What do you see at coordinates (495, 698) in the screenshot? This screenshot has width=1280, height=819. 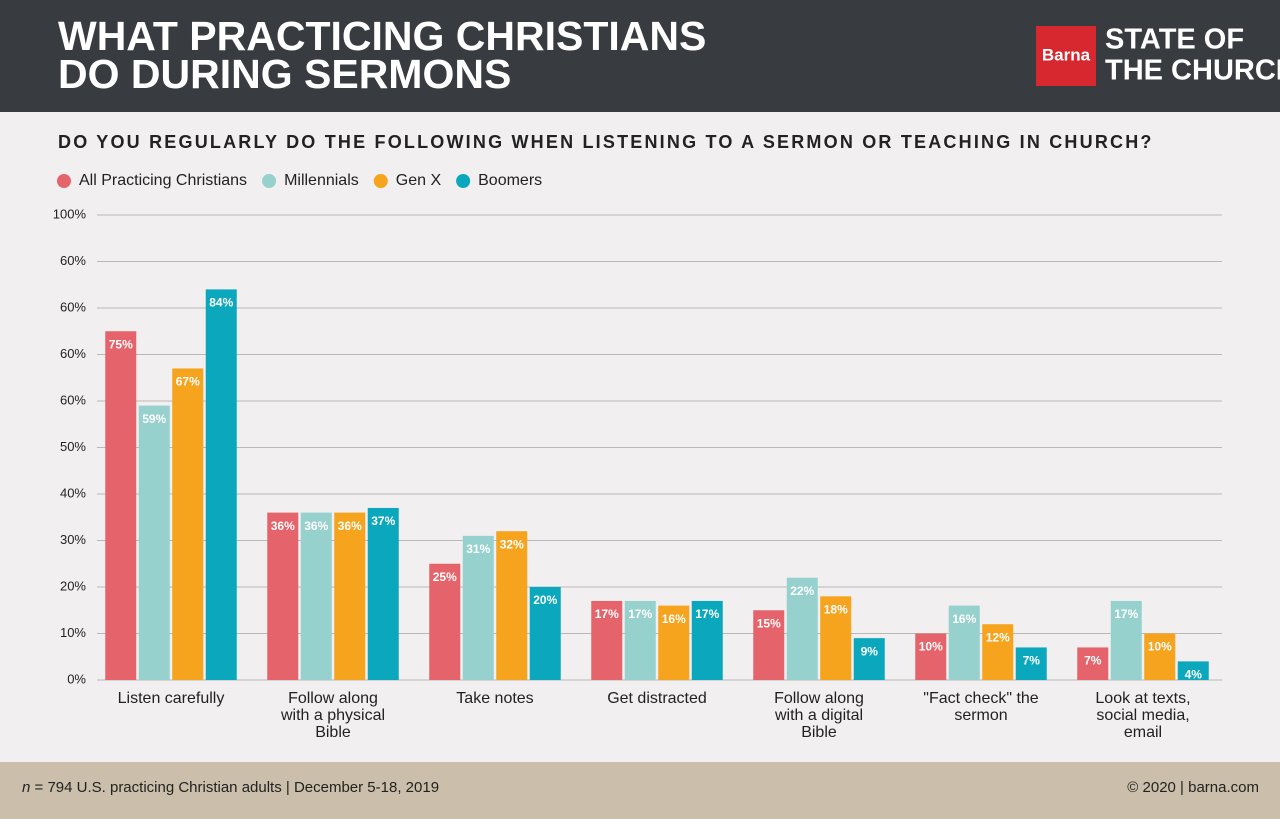 I see `x-tick-label: Take notes` at bounding box center [495, 698].